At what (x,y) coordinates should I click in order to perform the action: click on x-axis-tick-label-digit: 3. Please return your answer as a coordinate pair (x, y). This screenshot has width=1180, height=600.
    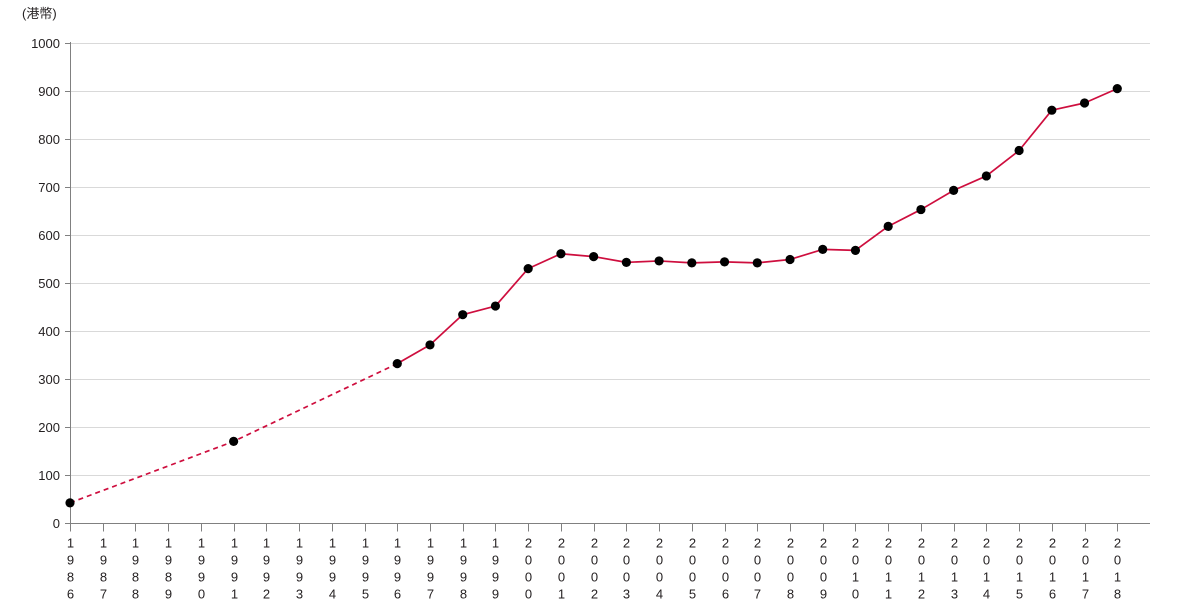
    Looking at the image, I should click on (299, 593).